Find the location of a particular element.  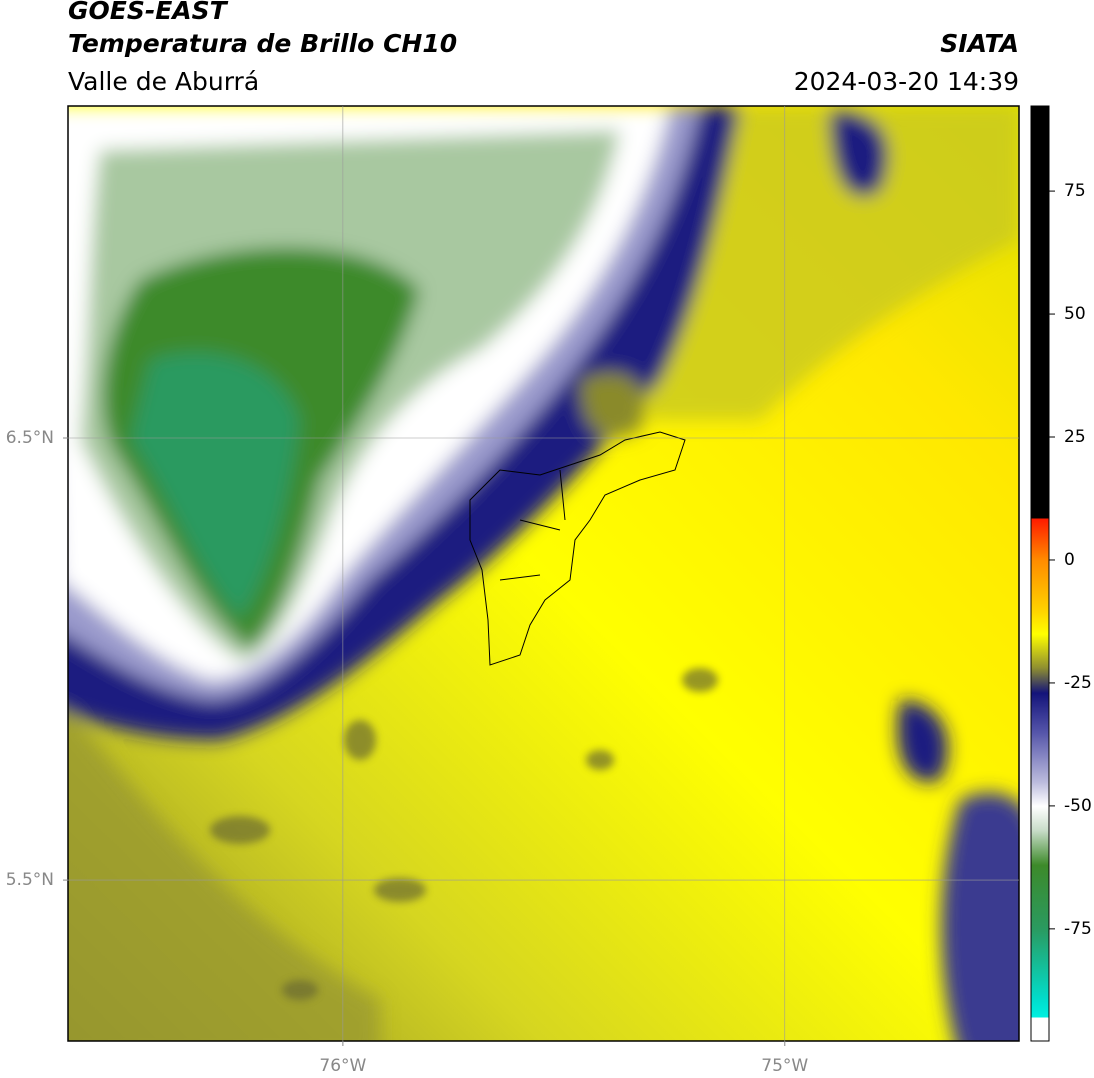

colorbar-tick-label: 25 is located at coordinates (1075, 437).